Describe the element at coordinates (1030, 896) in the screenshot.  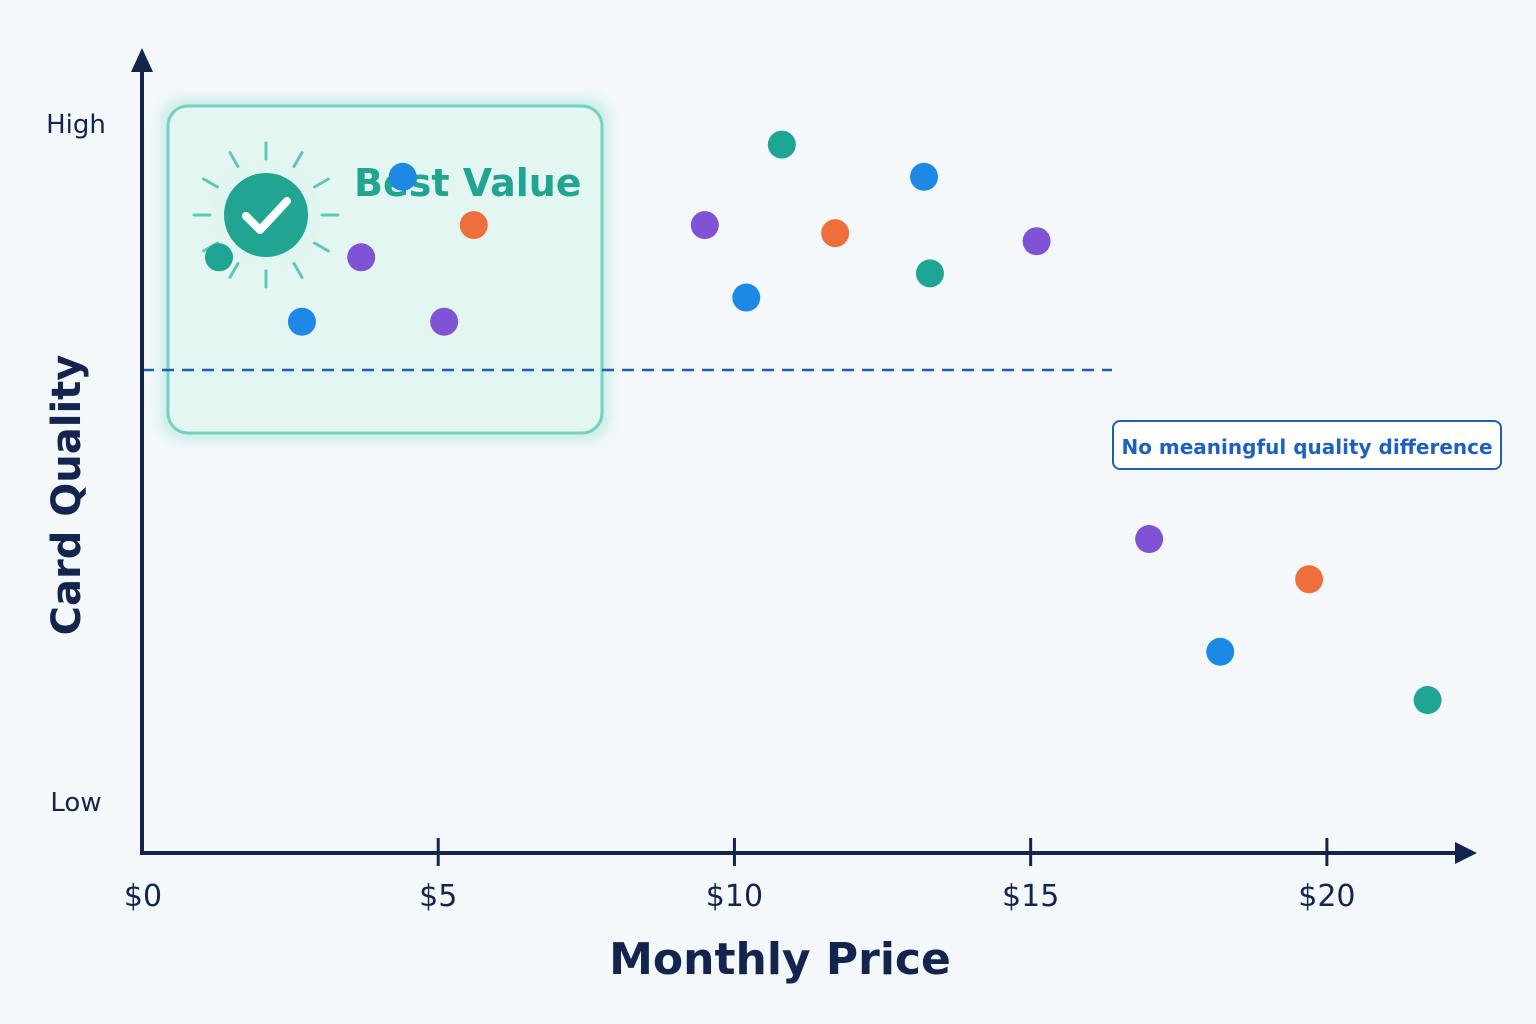
I see `x-tick-label: $15` at that location.